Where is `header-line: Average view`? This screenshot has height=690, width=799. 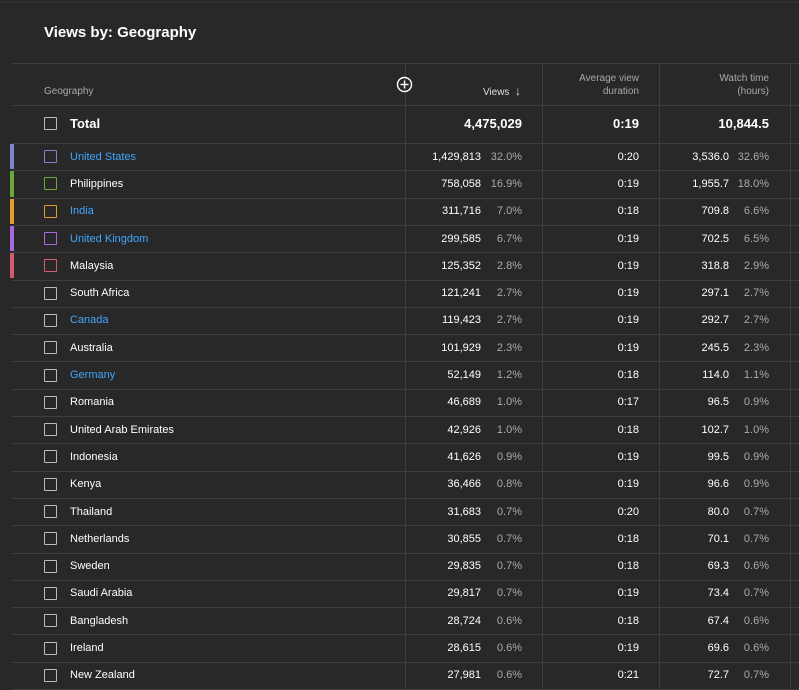
header-line: Average view is located at coordinates (609, 78).